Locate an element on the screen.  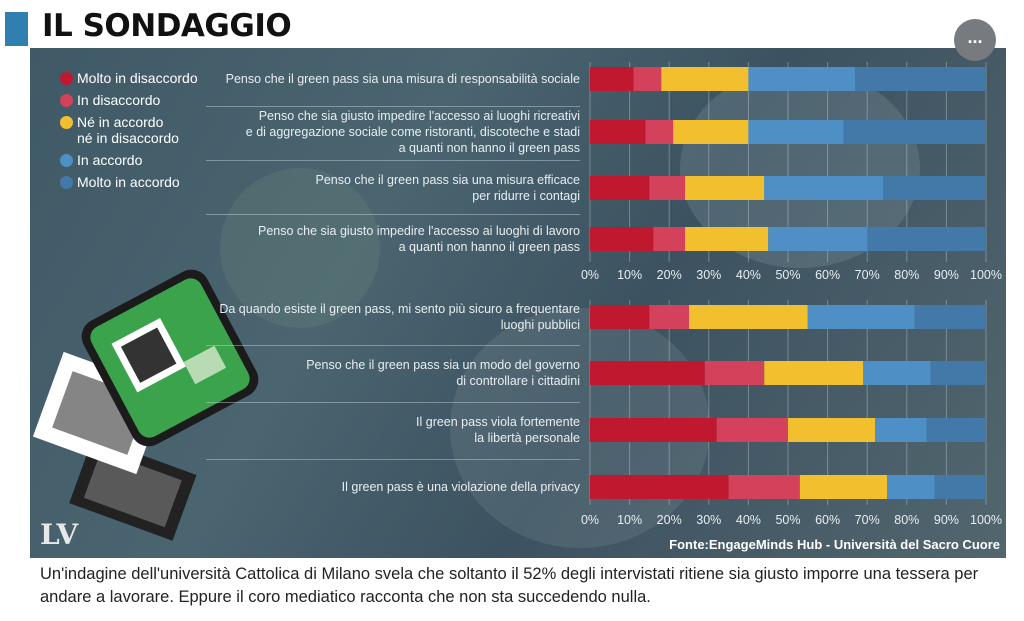
legend-label: Né in accordo né in disaccordo is located at coordinates (128, 130).